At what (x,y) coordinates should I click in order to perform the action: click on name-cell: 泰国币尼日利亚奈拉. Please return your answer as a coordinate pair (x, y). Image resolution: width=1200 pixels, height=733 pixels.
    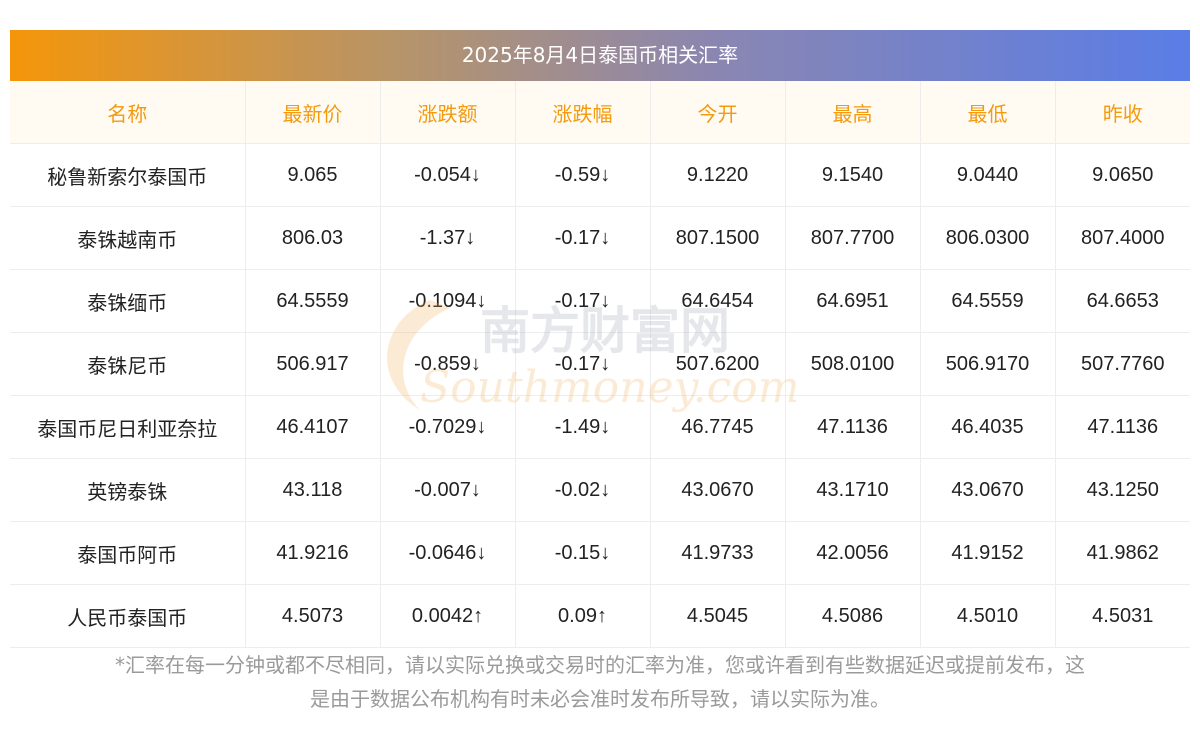
    Looking at the image, I should click on (128, 427).